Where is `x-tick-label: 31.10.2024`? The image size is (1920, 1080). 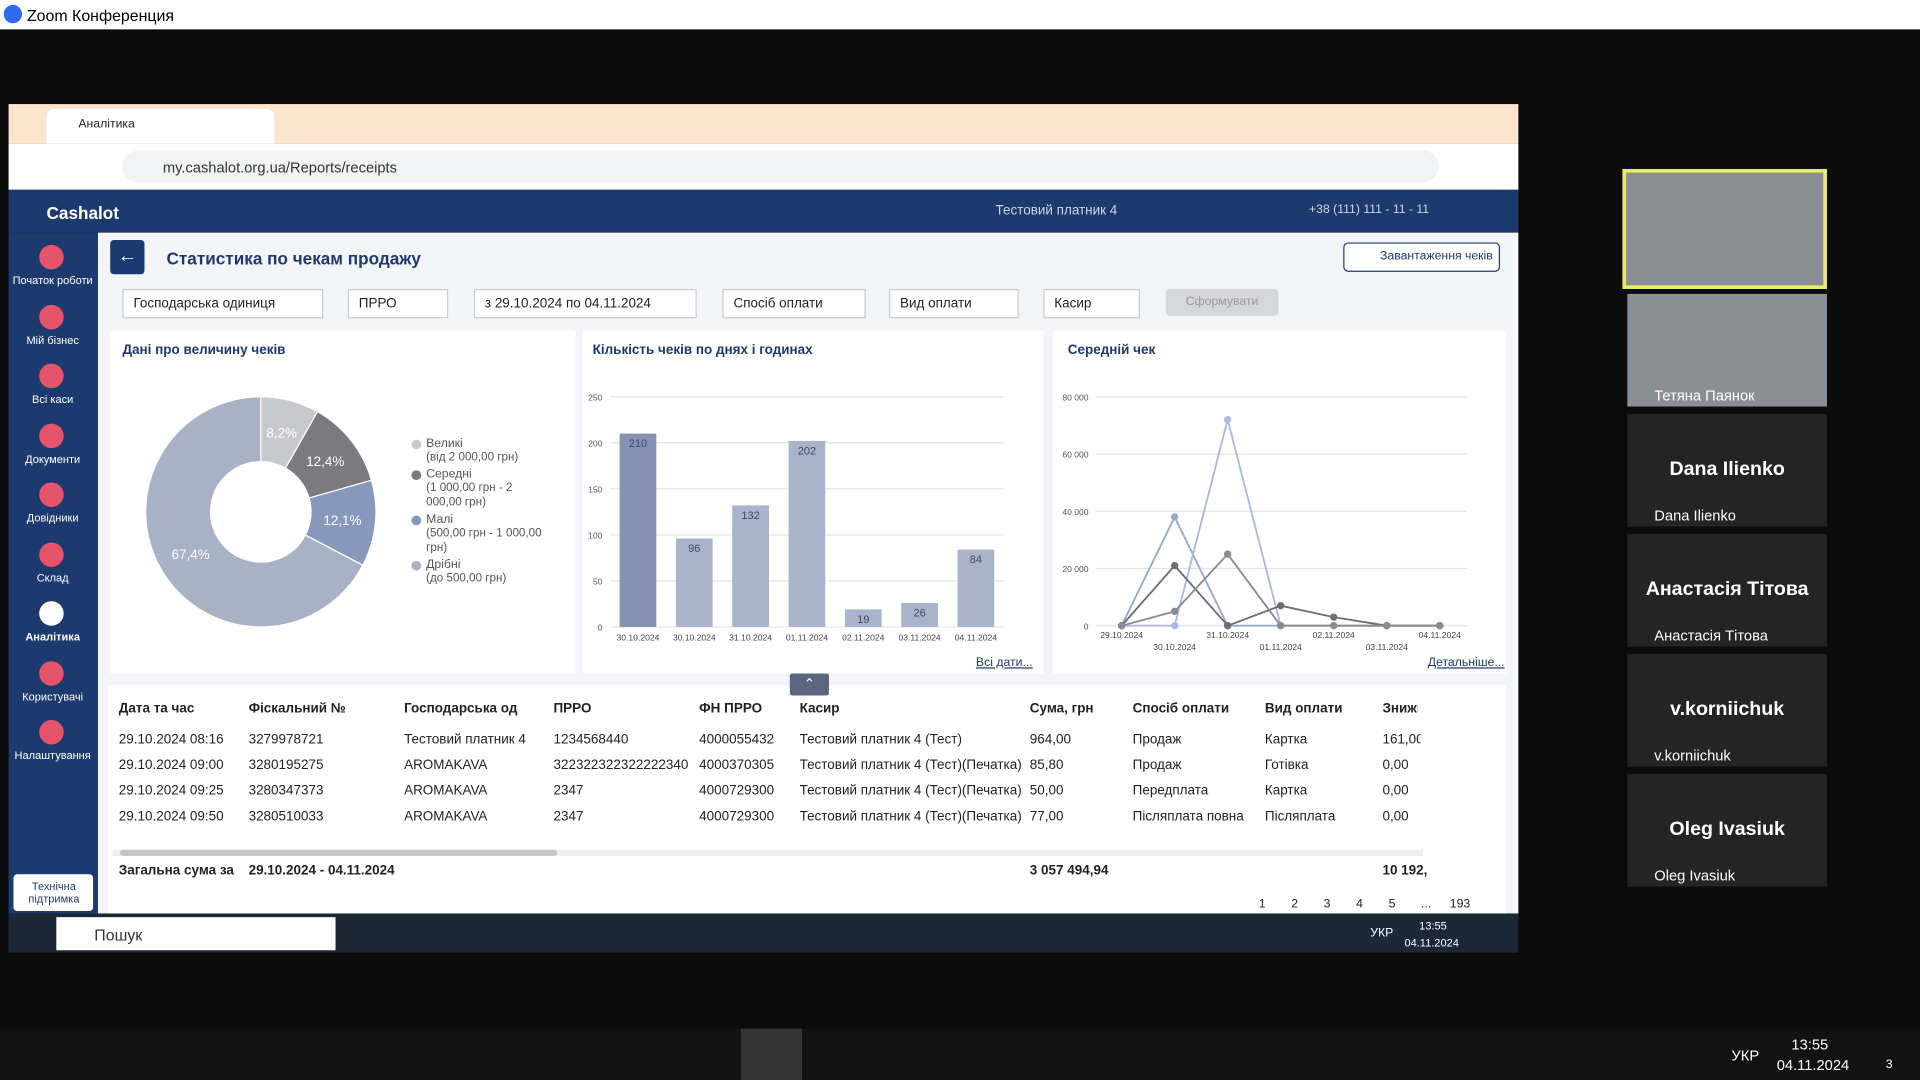 x-tick-label: 31.10.2024 is located at coordinates (1227, 635).